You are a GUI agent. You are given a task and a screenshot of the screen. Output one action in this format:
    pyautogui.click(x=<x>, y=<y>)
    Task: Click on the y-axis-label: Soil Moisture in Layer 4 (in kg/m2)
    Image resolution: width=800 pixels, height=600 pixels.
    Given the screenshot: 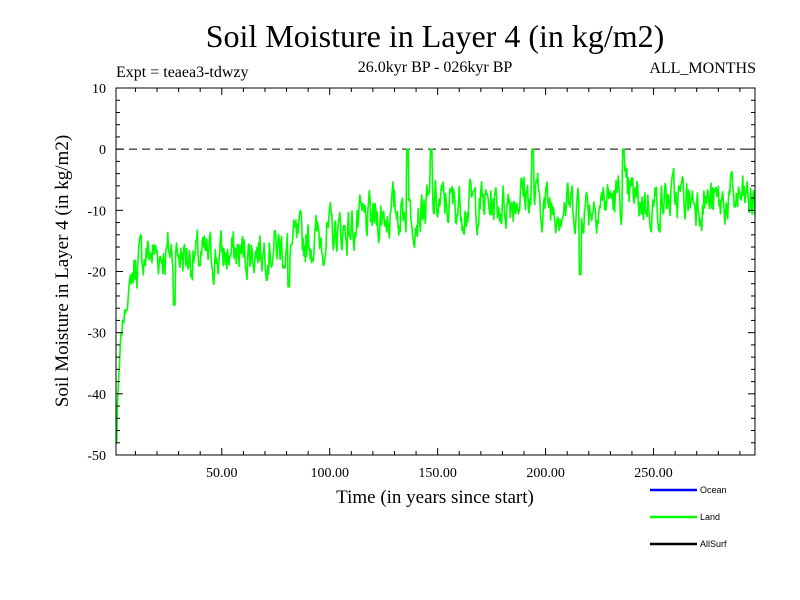 What is the action you would take?
    pyautogui.click(x=62, y=271)
    